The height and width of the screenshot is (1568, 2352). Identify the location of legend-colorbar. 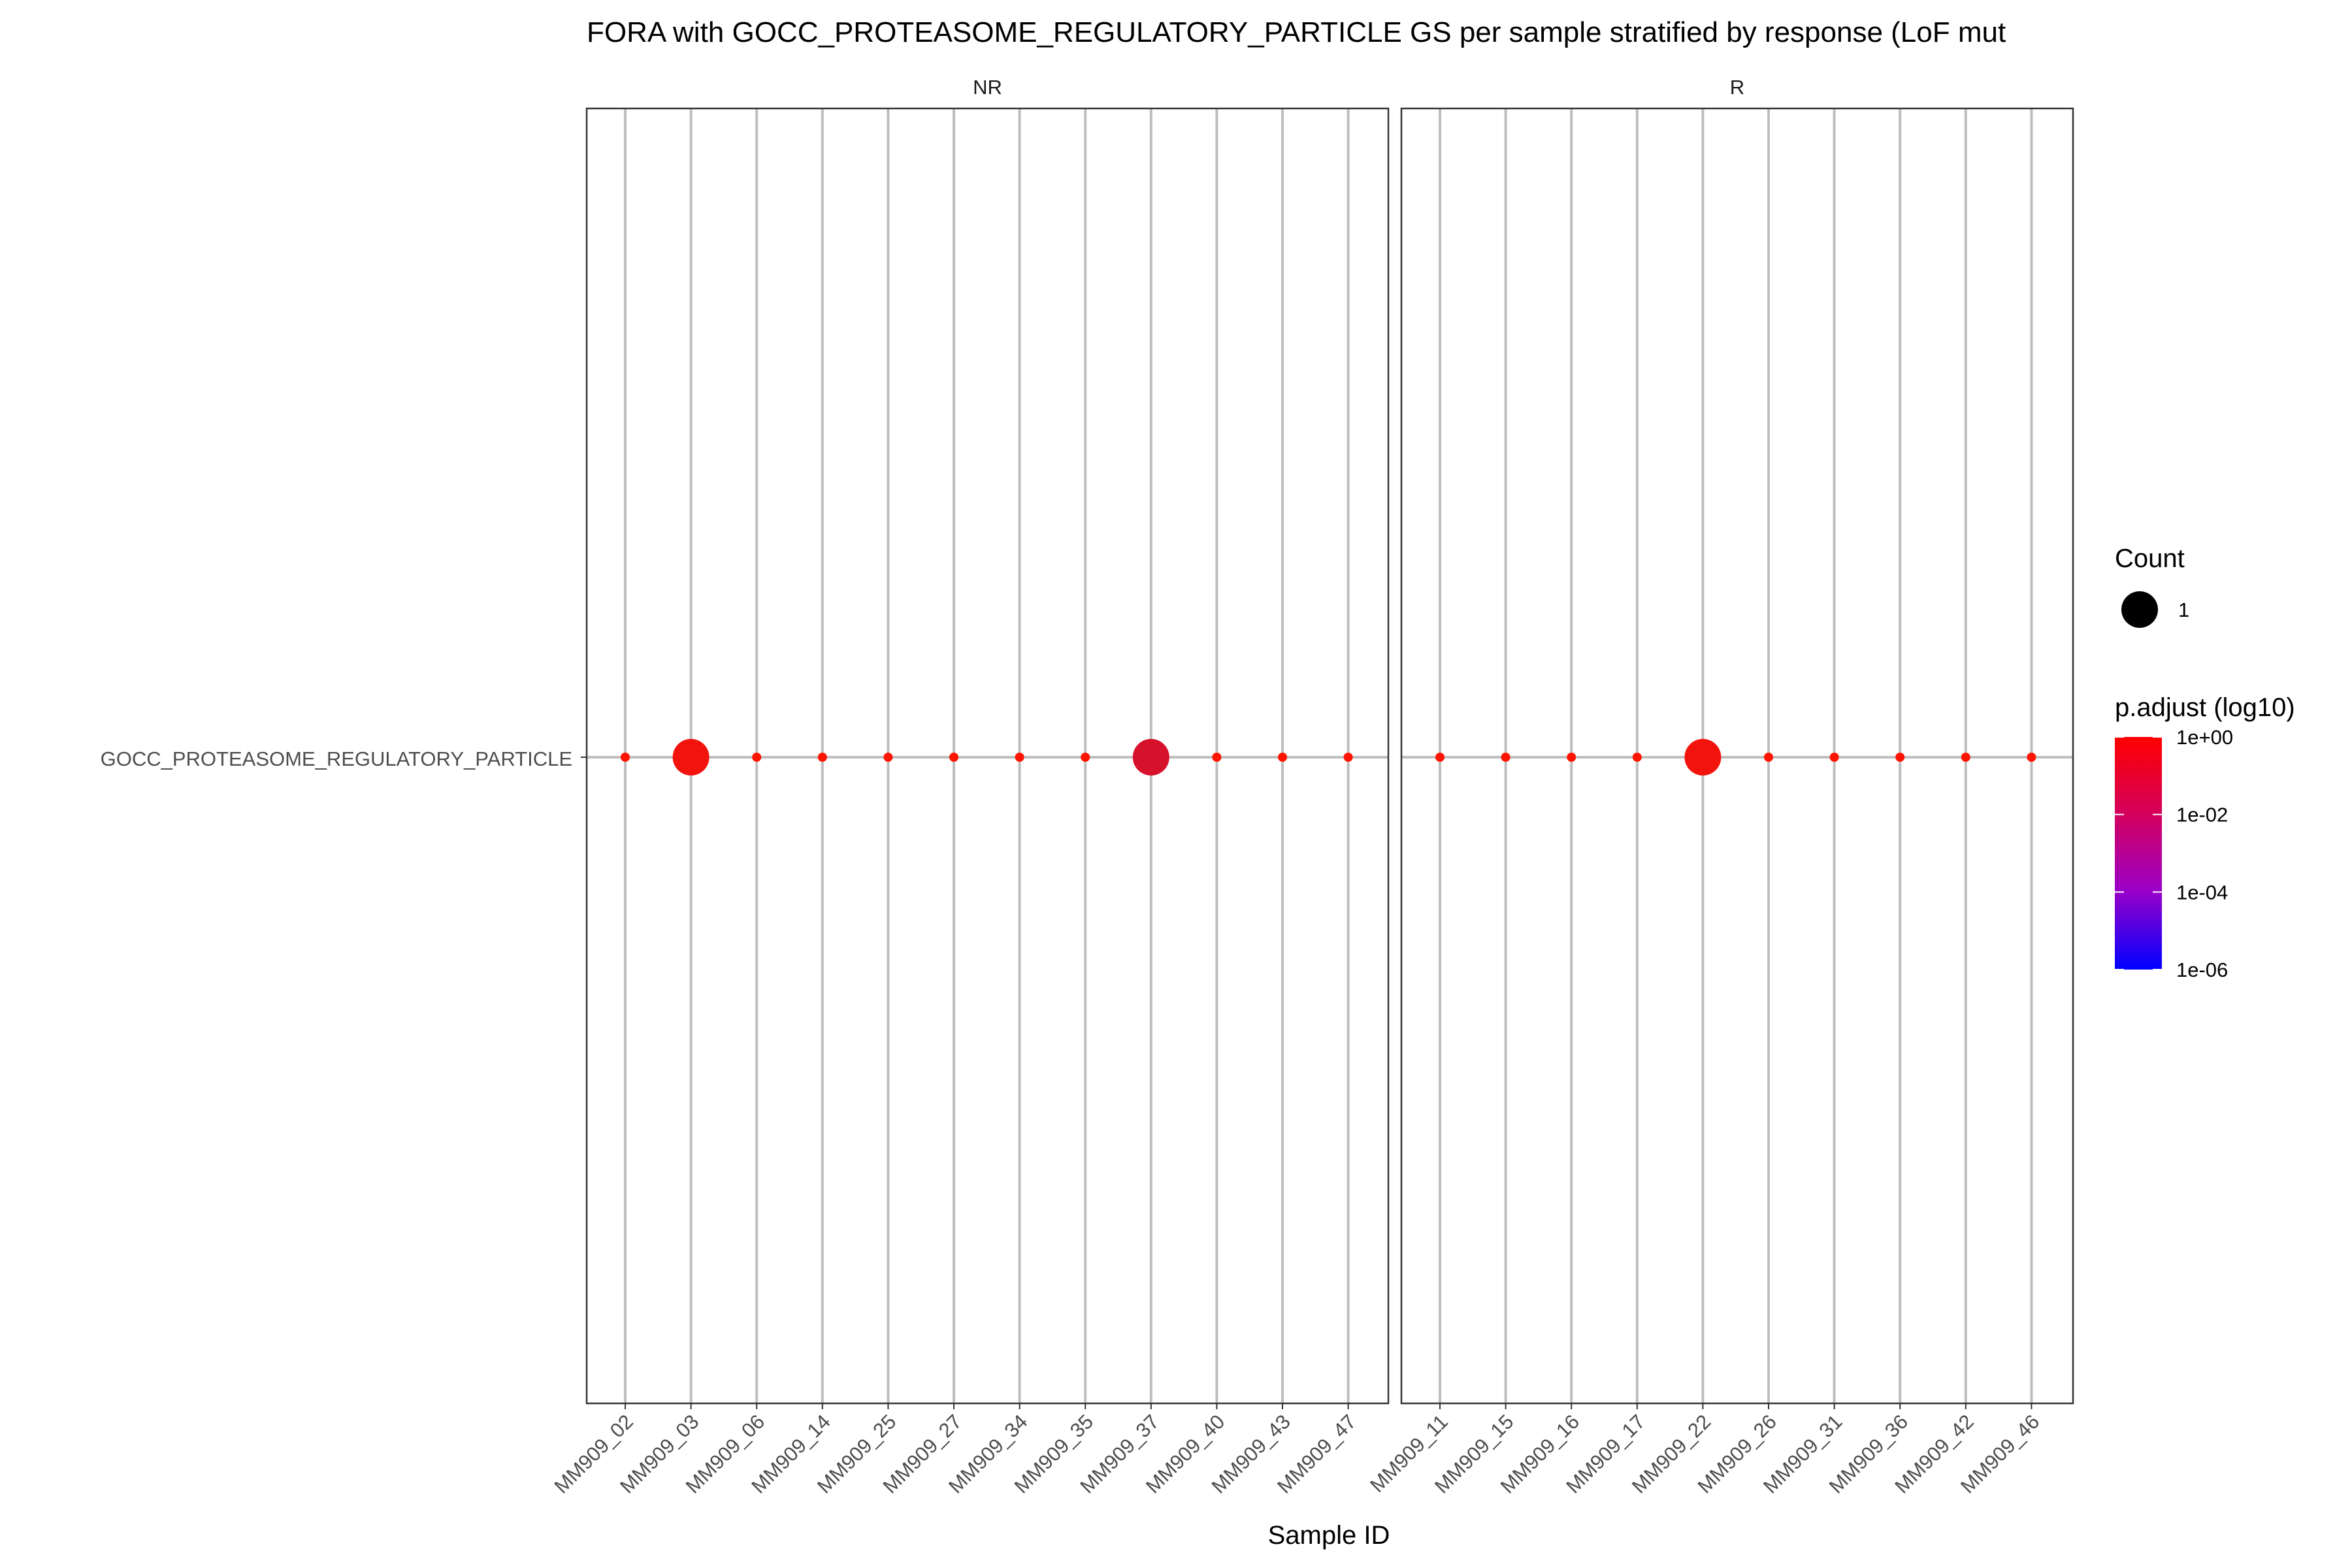
(2138, 853).